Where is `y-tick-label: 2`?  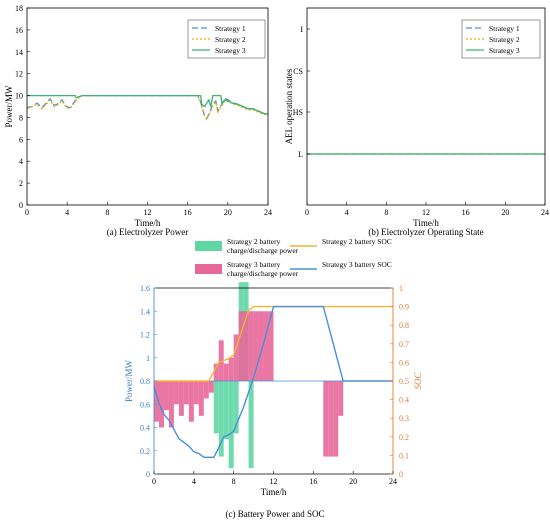 y-tick-label: 2 is located at coordinates (21, 183).